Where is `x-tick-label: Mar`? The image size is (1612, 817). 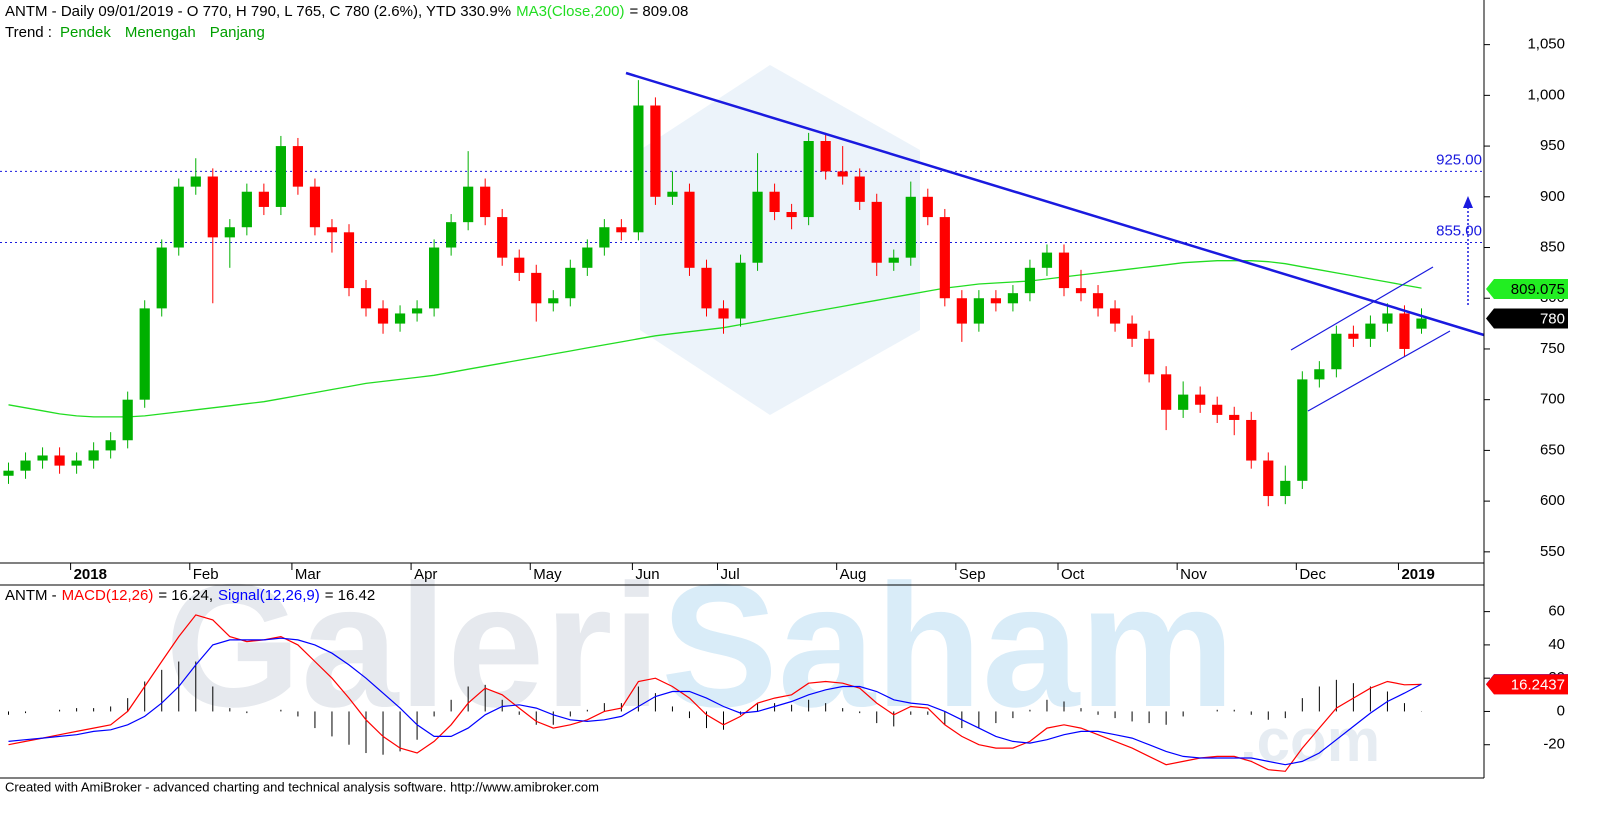
x-tick-label: Mar is located at coordinates (308, 574).